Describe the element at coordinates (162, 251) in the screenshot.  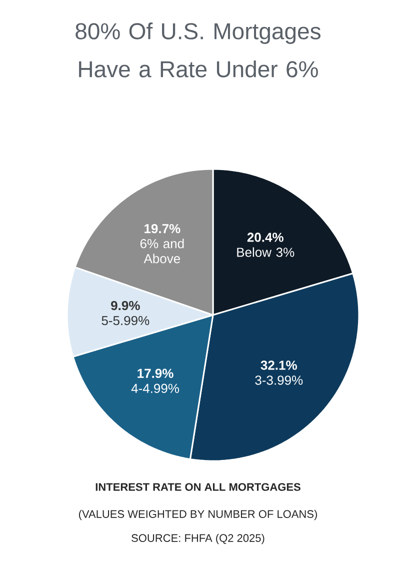
I see `slice-label: 6% and Above` at that location.